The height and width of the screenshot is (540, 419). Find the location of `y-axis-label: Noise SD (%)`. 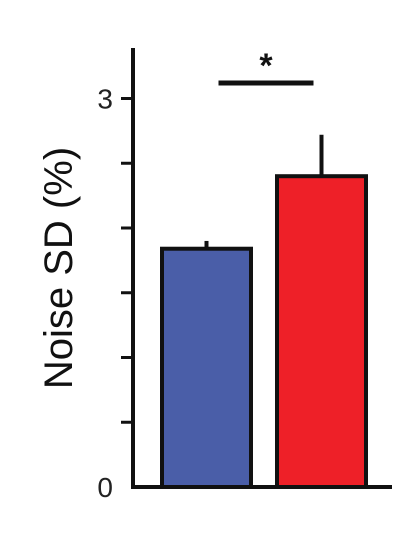

y-axis-label: Noise SD (%) is located at coordinates (59, 268).